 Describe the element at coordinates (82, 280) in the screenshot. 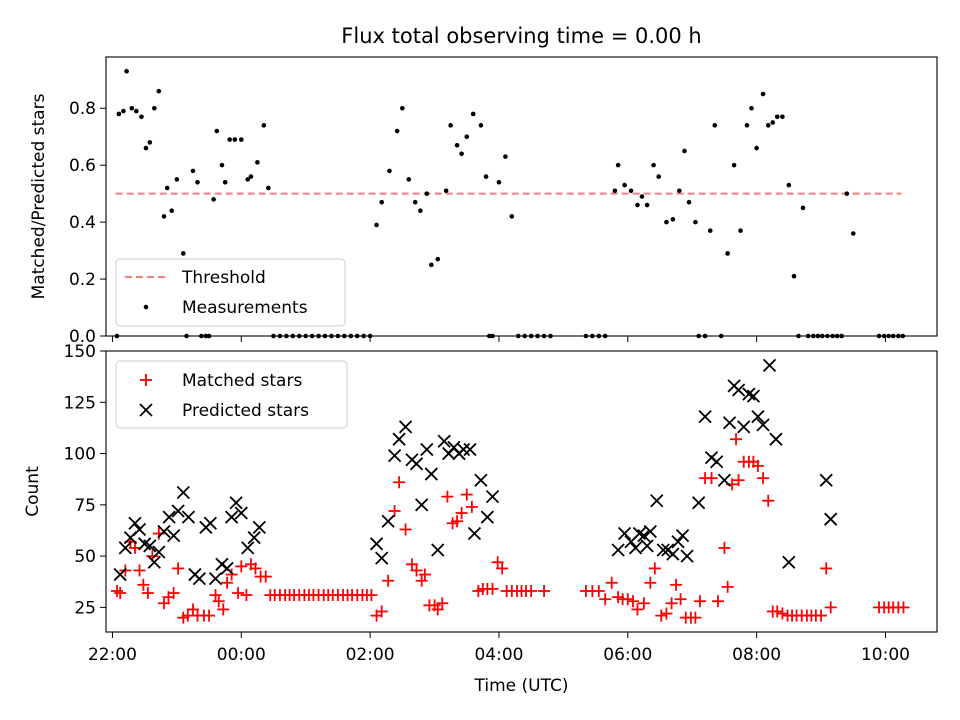

I see `top-y-tick-label: 0.2` at that location.